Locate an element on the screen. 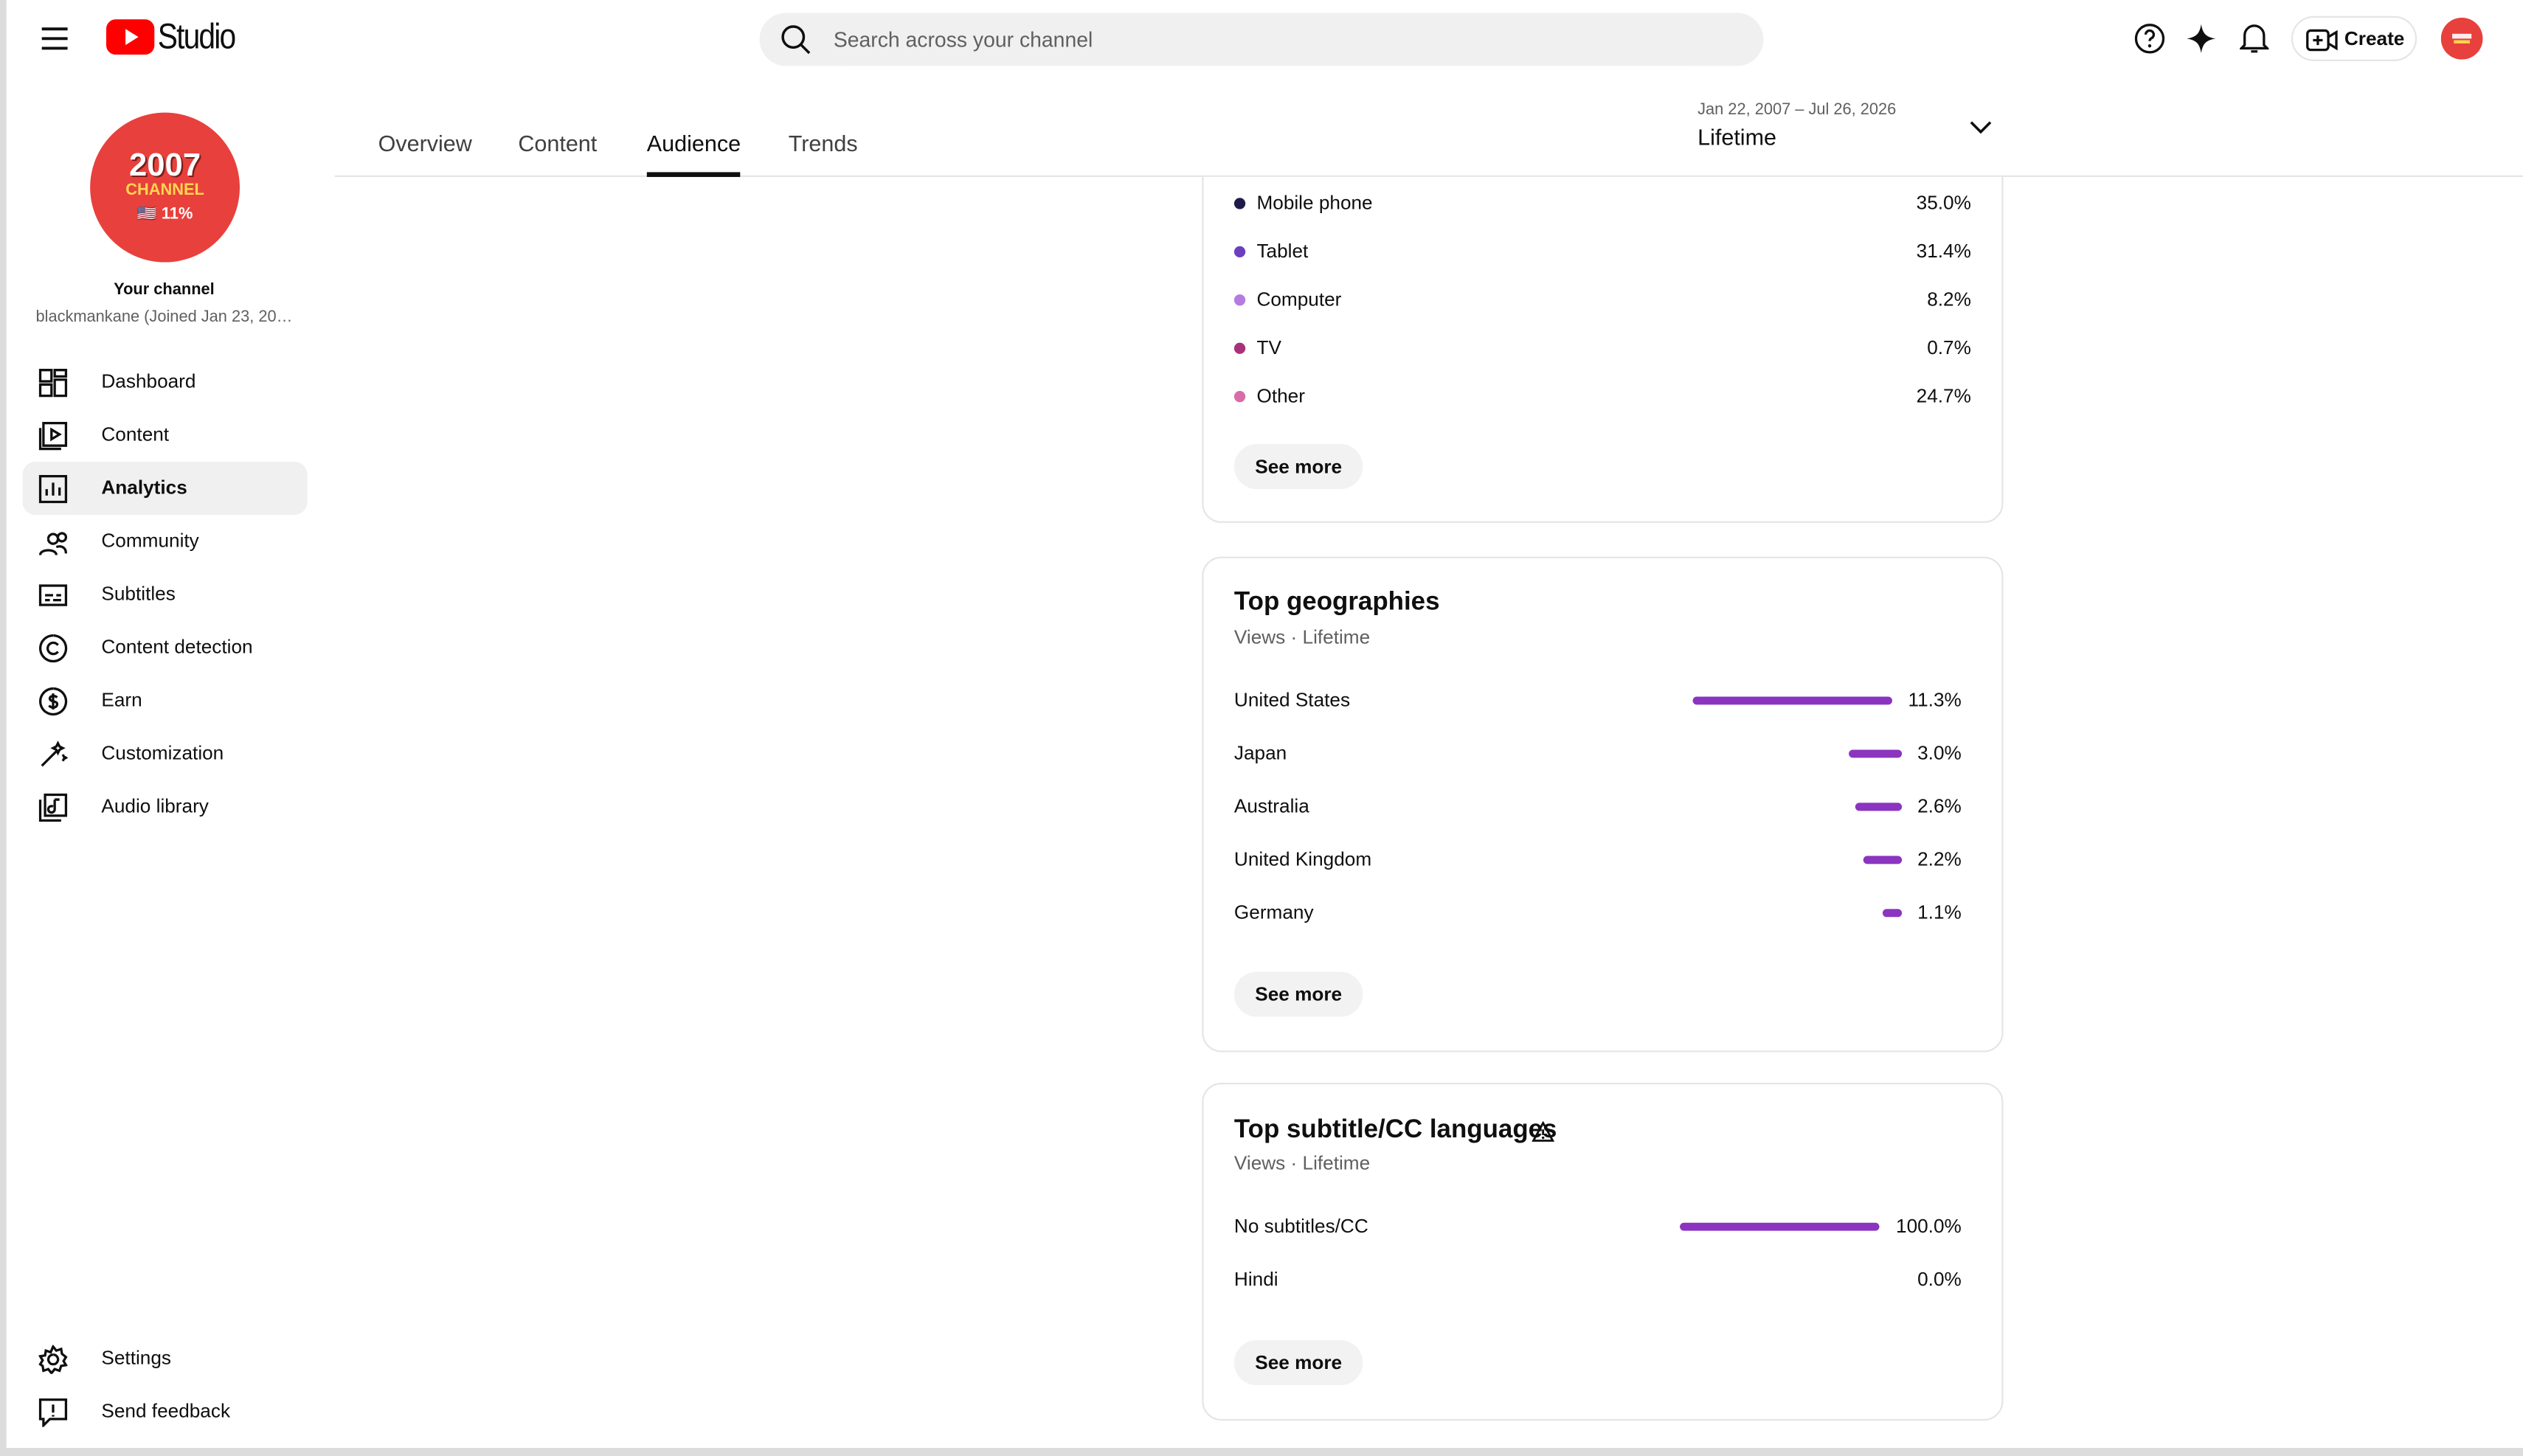 This screenshot has height=1456, width=2523. nav-item: Content is located at coordinates (165, 435).